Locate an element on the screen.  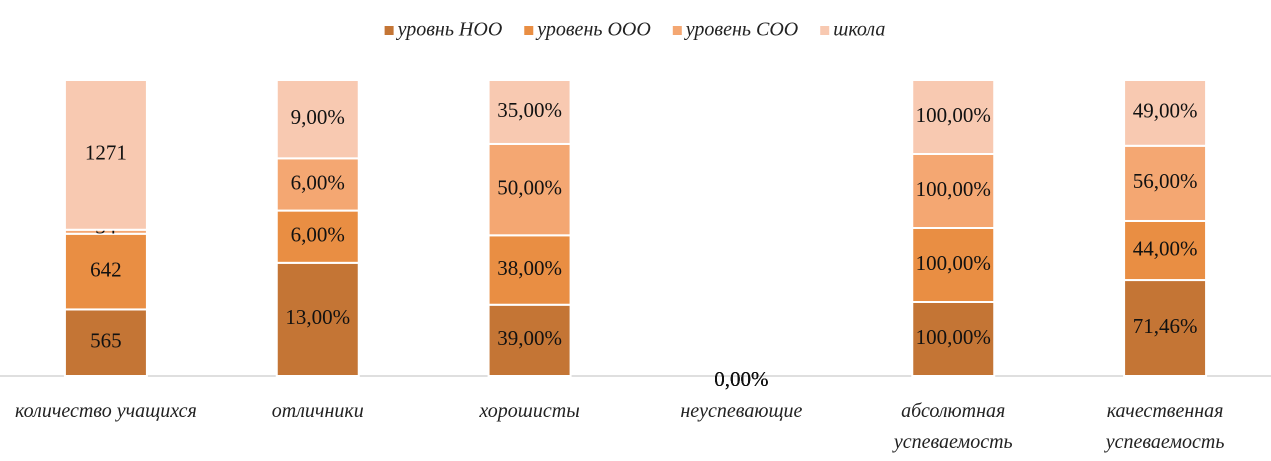
x-tick-label: неуспевающие is located at coordinates (741, 411).